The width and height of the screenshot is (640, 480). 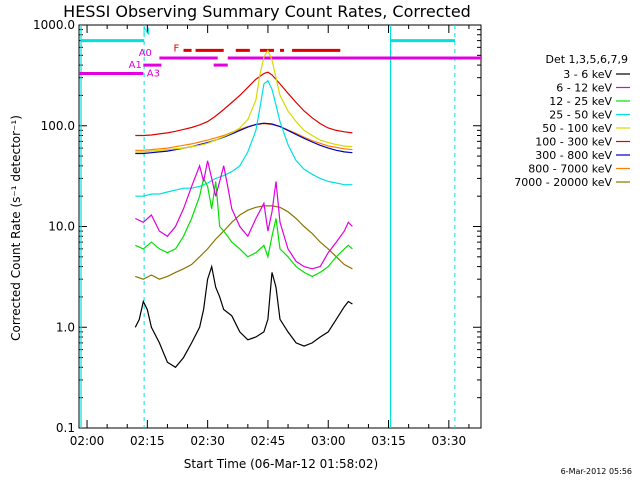 I want to click on legend-entry-label: 12 - 25 keV, so click(x=580, y=101).